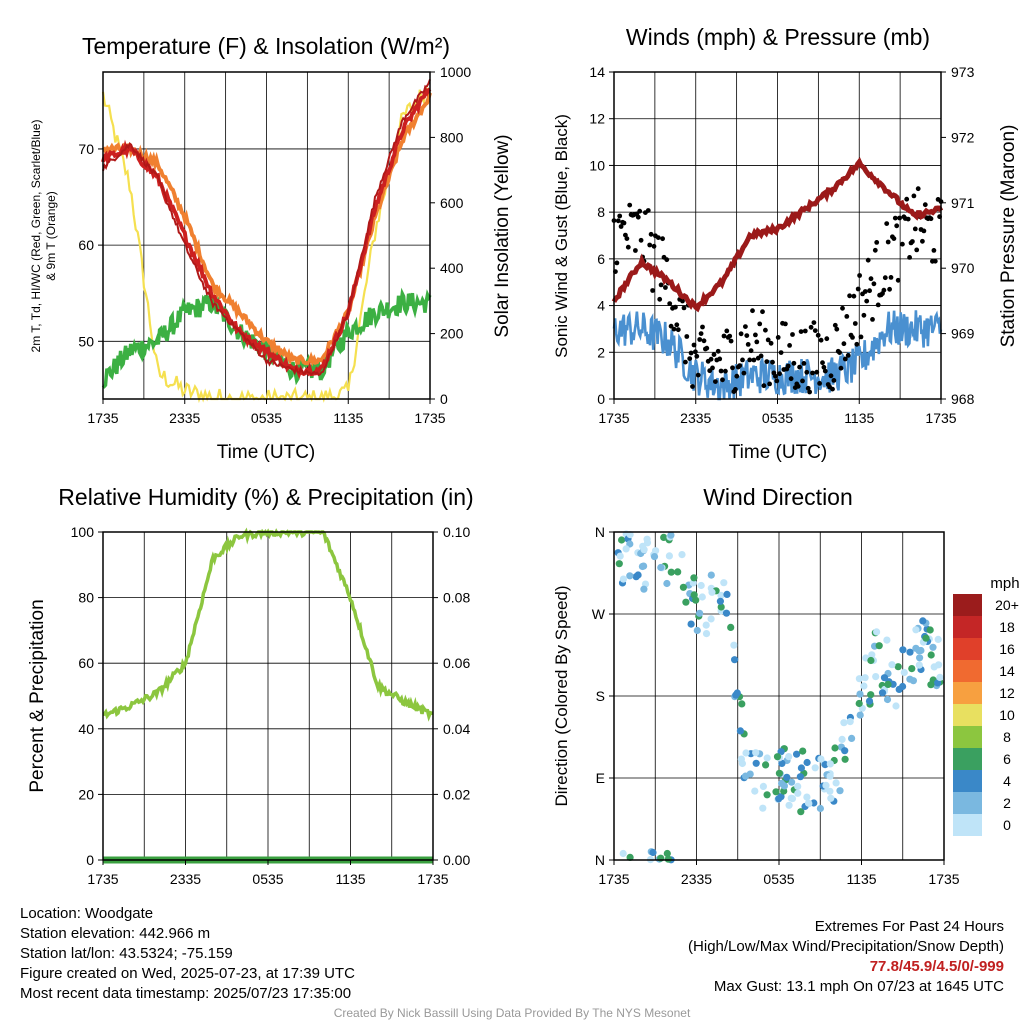 This screenshot has width=1024, height=1024. What do you see at coordinates (1007, 649) in the screenshot?
I see `legend-label: 16` at bounding box center [1007, 649].